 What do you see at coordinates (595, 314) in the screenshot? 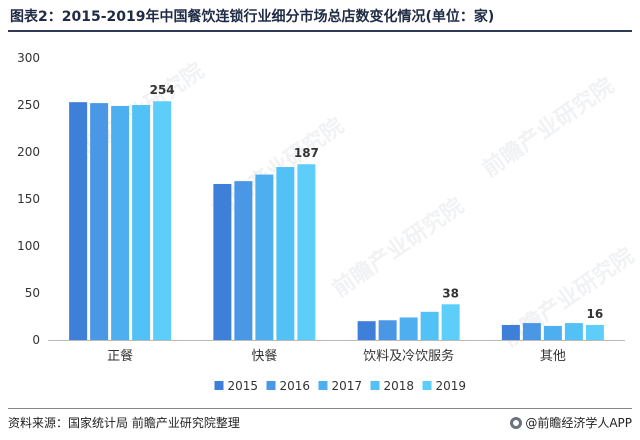
I see `data-label: 16` at bounding box center [595, 314].